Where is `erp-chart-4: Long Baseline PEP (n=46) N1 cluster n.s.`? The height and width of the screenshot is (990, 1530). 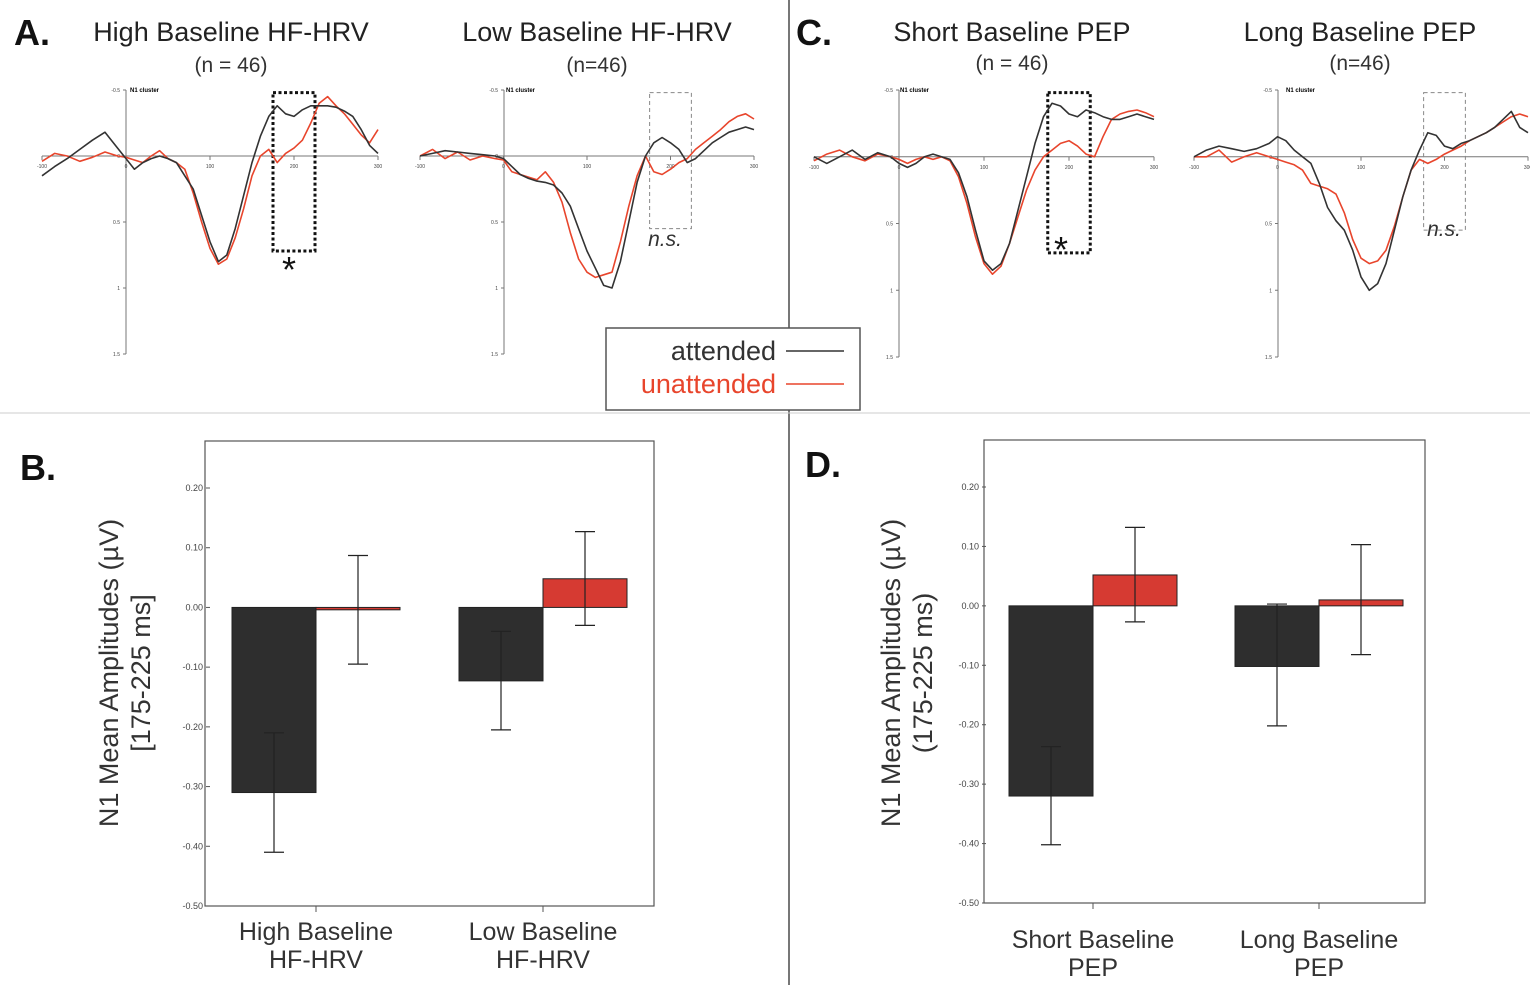
erp-chart-4: Long Baseline PEP (n=46) N1 cluster n.s. is located at coordinates (1360, 129).